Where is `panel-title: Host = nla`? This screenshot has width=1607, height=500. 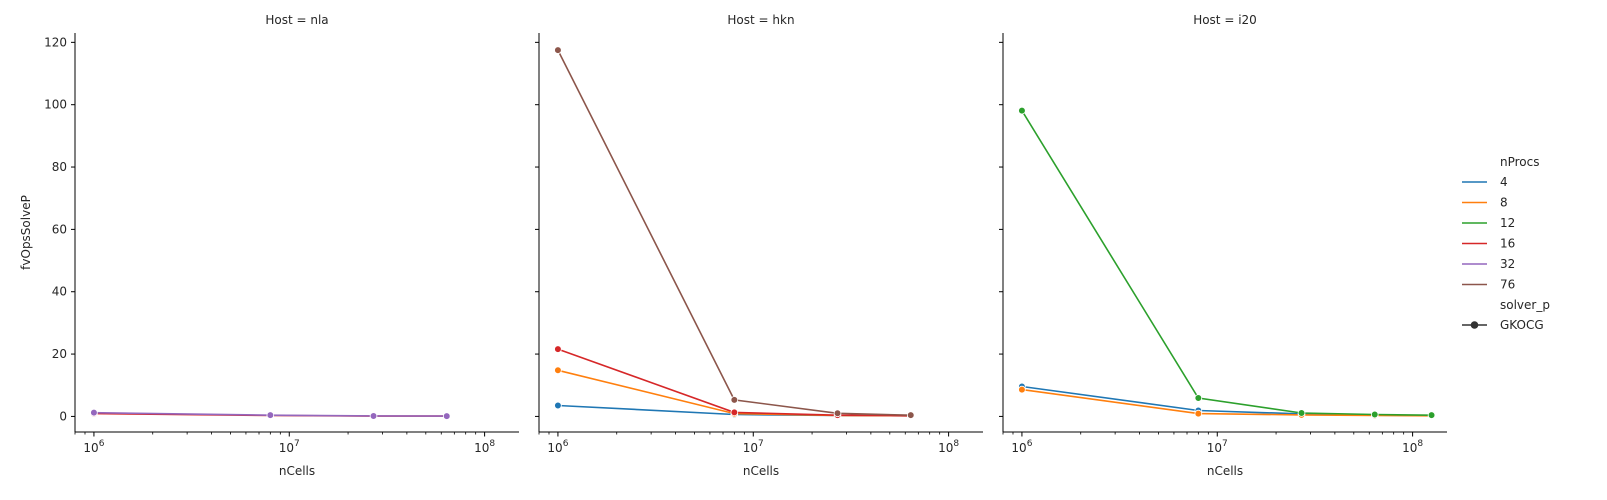 panel-title: Host = nla is located at coordinates (296, 20).